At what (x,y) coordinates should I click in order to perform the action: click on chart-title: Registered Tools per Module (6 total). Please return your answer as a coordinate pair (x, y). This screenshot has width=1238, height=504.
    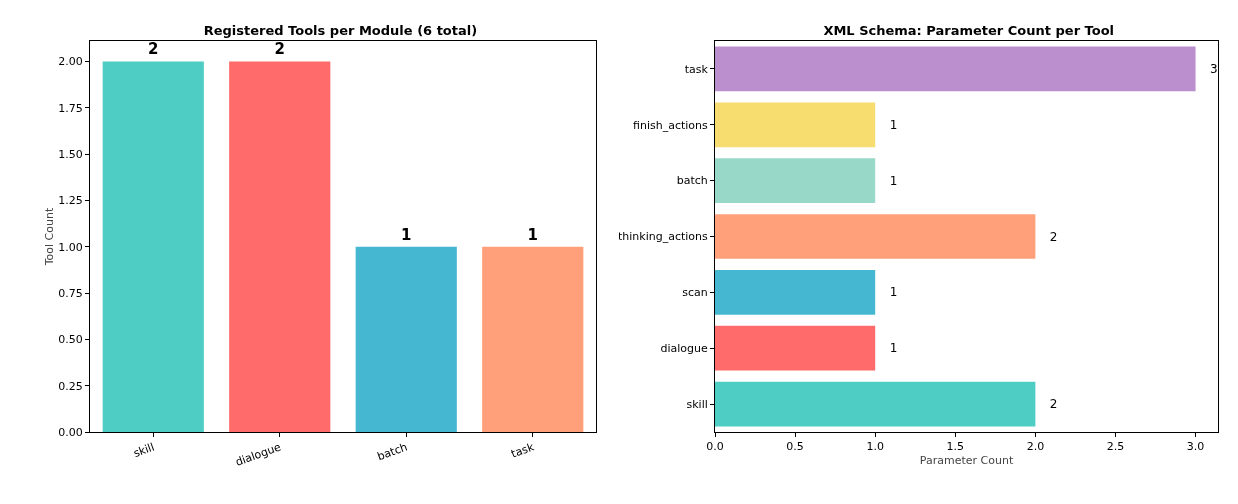
    Looking at the image, I should click on (340, 30).